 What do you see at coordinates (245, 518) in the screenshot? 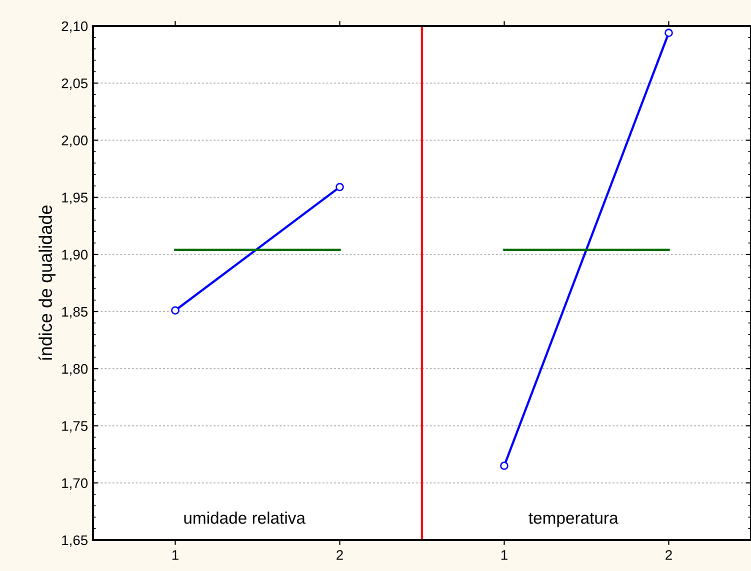
I see `annotation: umidade relativa` at bounding box center [245, 518].